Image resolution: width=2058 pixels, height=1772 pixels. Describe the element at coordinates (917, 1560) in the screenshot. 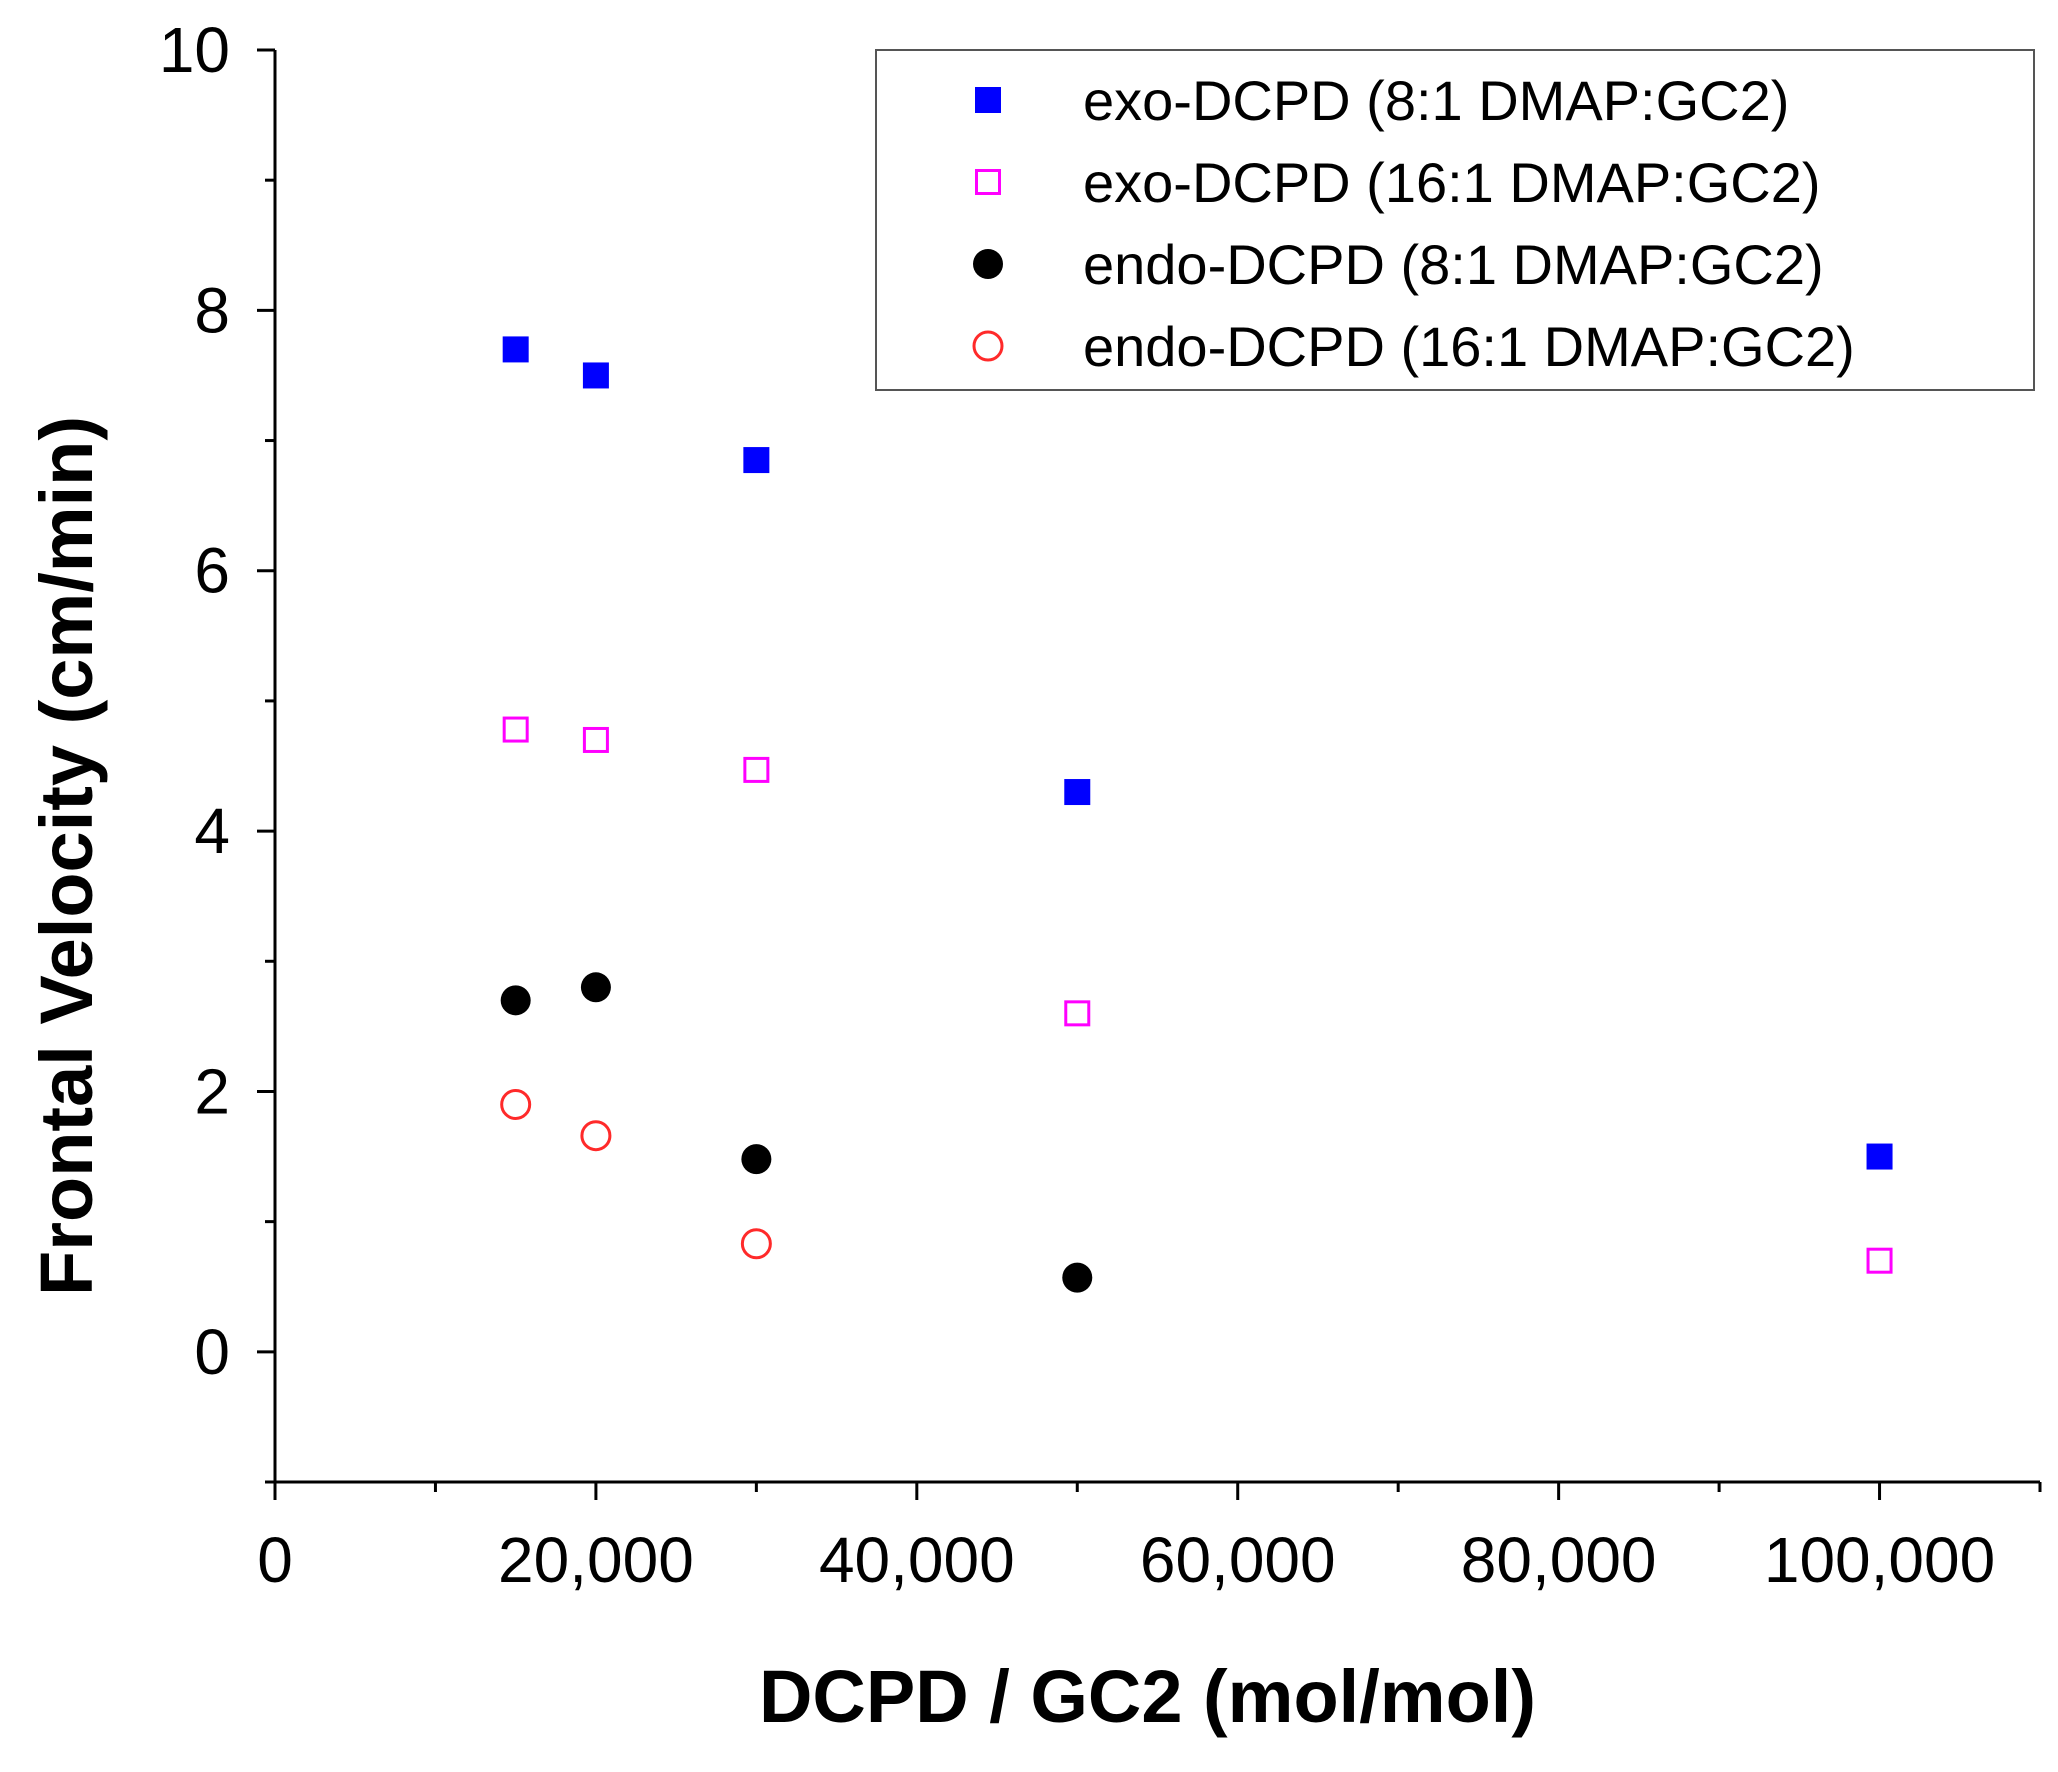

I see `x-tick-label: 40,000` at that location.